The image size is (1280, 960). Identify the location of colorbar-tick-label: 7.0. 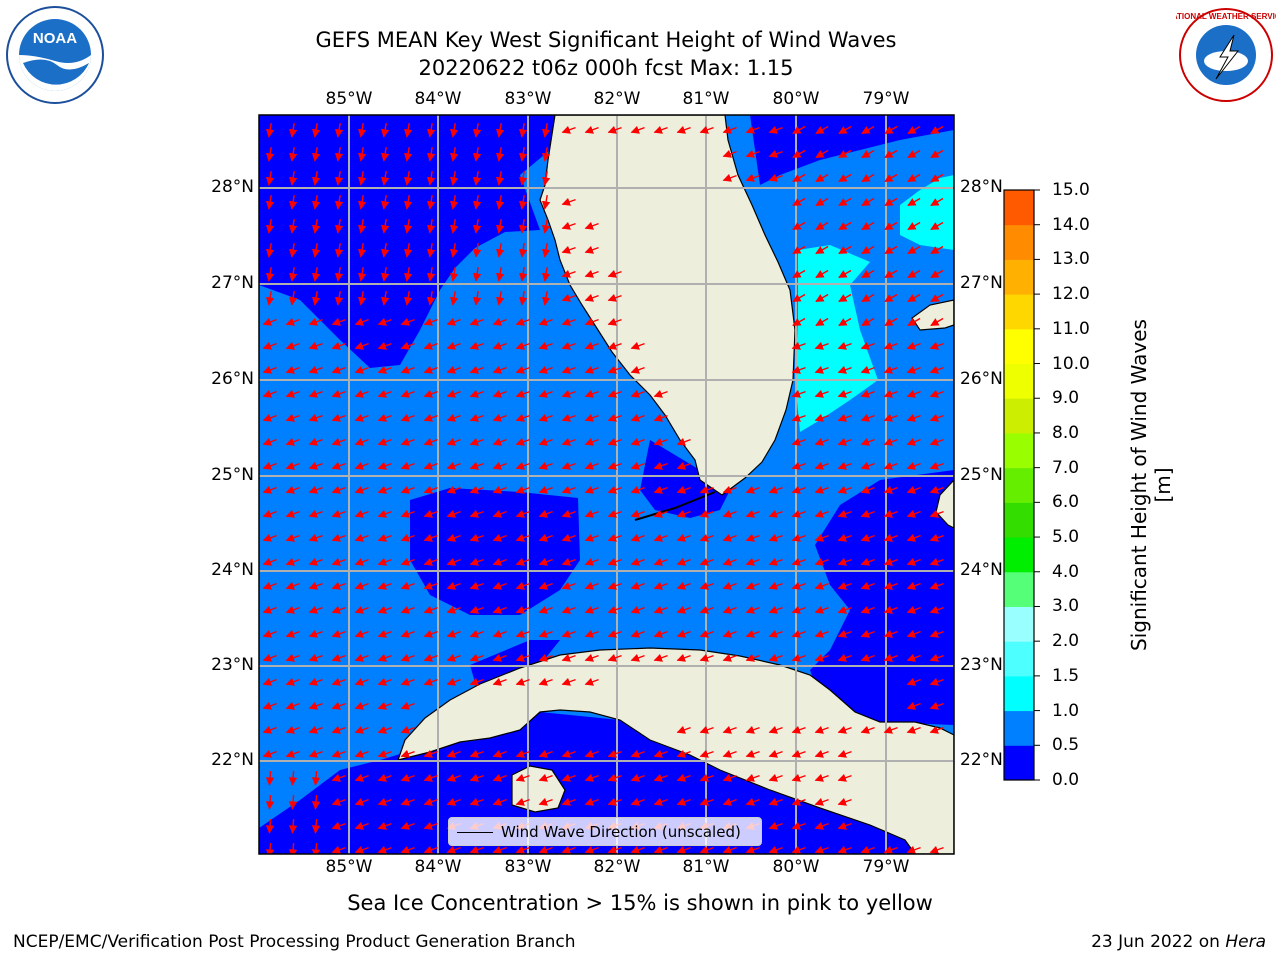
(1066, 467).